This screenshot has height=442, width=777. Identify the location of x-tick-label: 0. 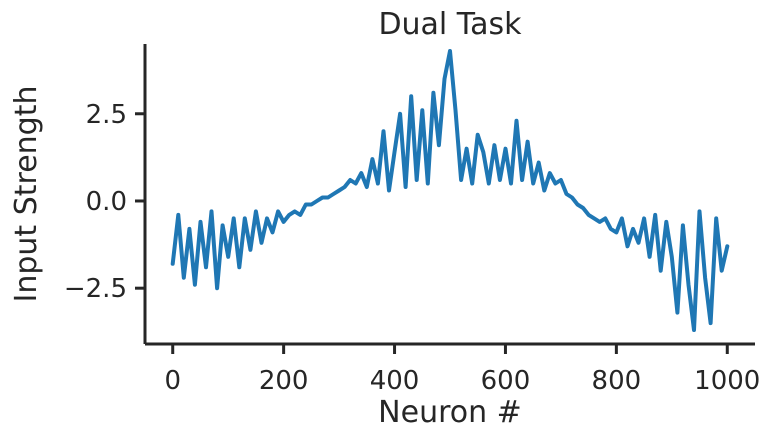
(172, 381).